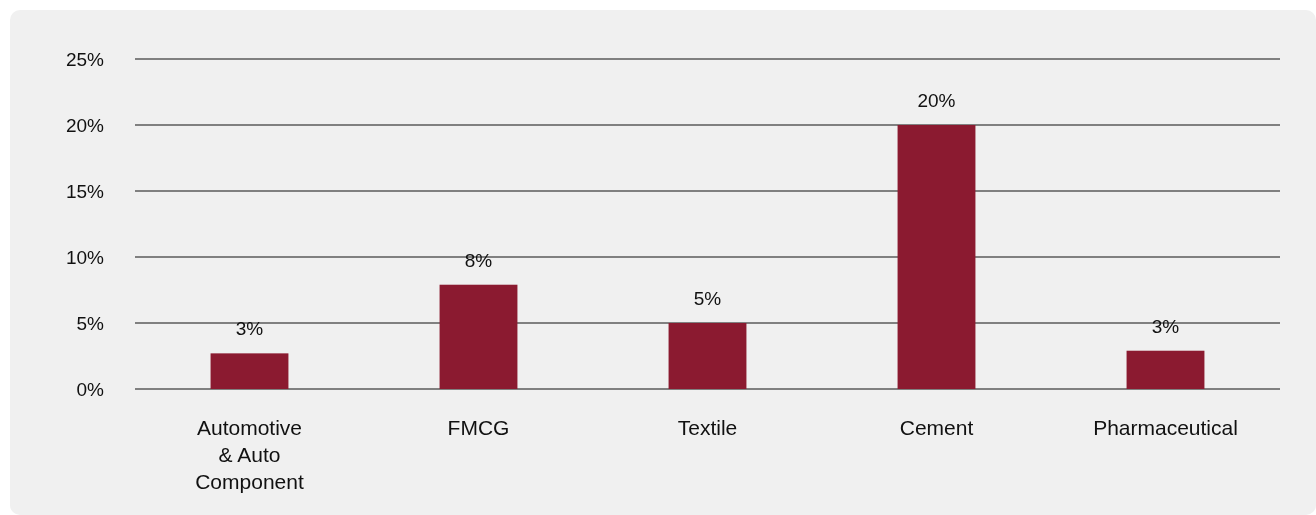 The image size is (1316, 515). Describe the element at coordinates (90, 389) in the screenshot. I see `y-tick-label: 0%` at that location.